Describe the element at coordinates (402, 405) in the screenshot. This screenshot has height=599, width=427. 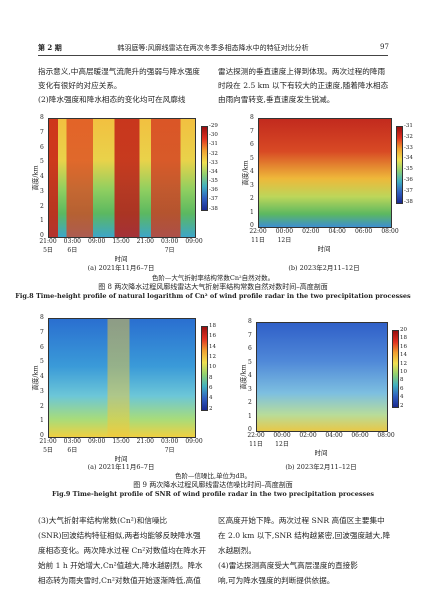
I see `colorbar-tick-label: 2` at that location.